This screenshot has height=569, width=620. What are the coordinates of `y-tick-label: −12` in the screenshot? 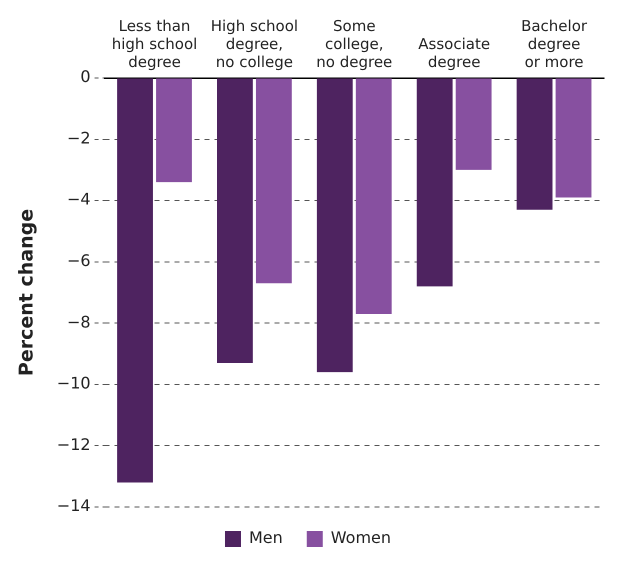 It's located at (73, 444).